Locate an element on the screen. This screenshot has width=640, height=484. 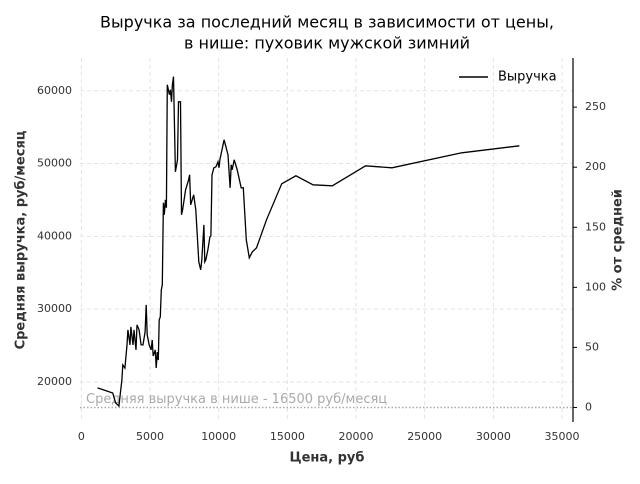
y2-tick-label: 50 is located at coordinates (592, 346).